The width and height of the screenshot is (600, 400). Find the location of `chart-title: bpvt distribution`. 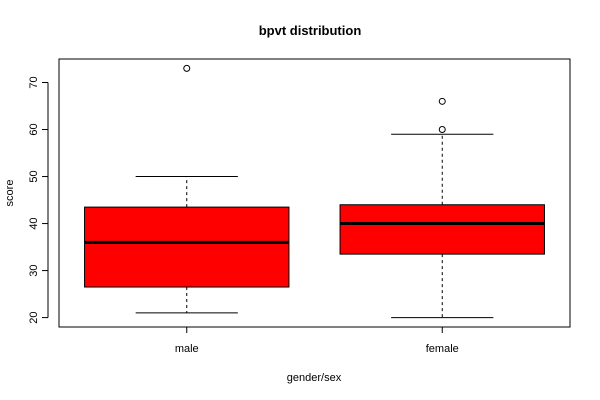

chart-title: bpvt distribution is located at coordinates (310, 30).